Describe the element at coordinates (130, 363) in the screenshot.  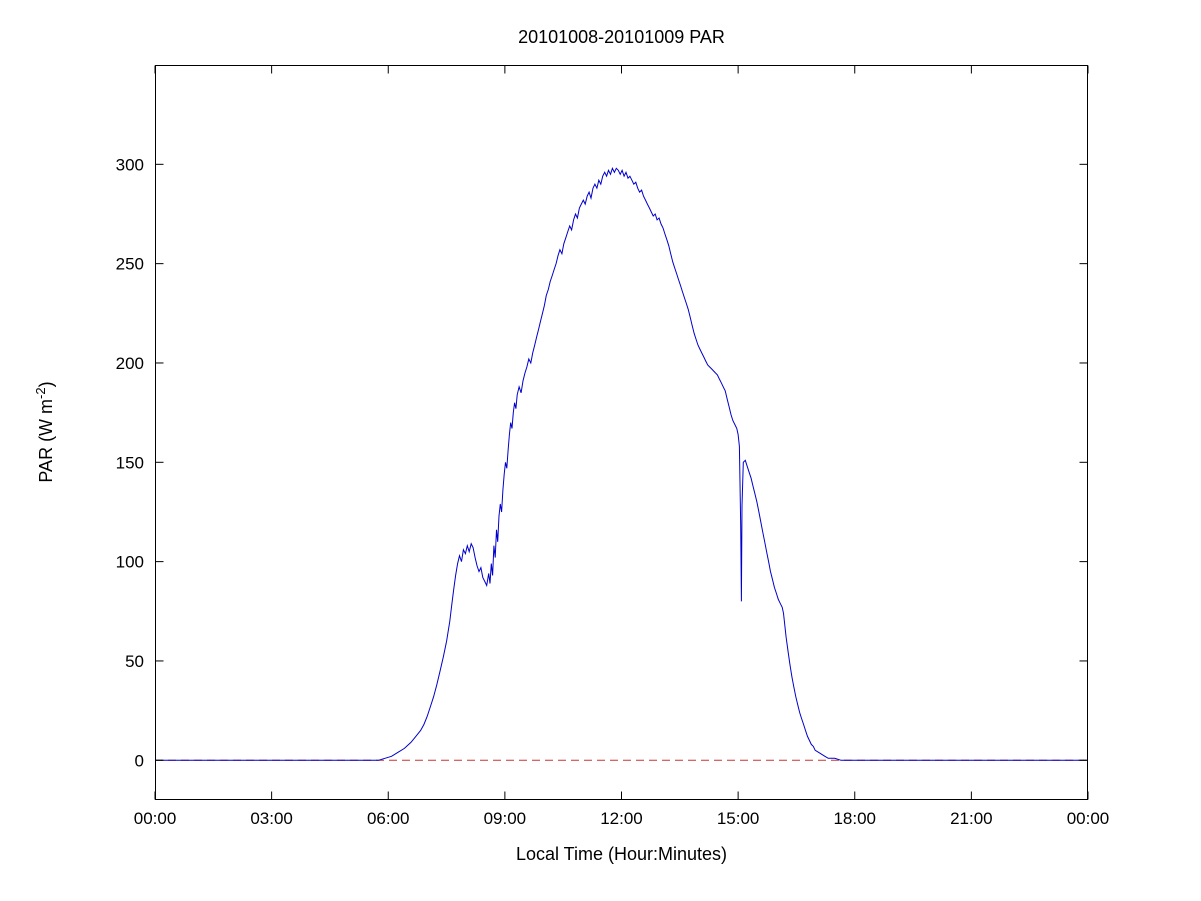
I see `y-tick-label: 200` at that location.